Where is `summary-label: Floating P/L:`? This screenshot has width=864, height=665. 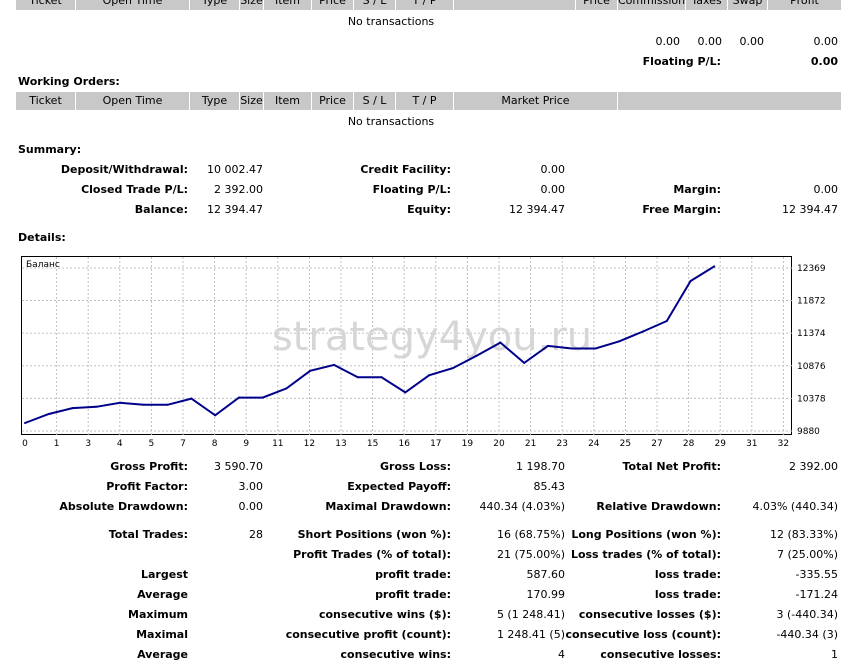
summary-label: Floating P/L: is located at coordinates (411, 189).